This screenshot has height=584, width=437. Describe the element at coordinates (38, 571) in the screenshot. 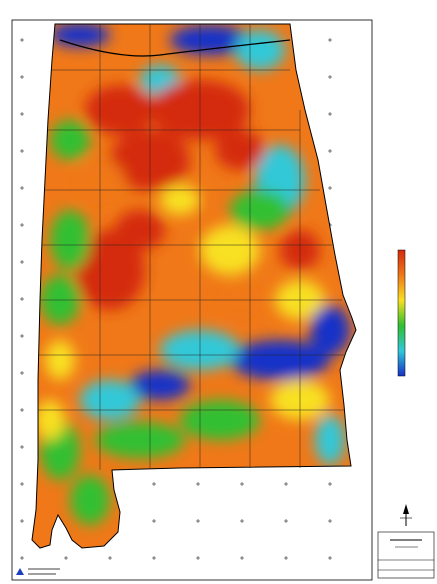

I see `credit-block` at that location.